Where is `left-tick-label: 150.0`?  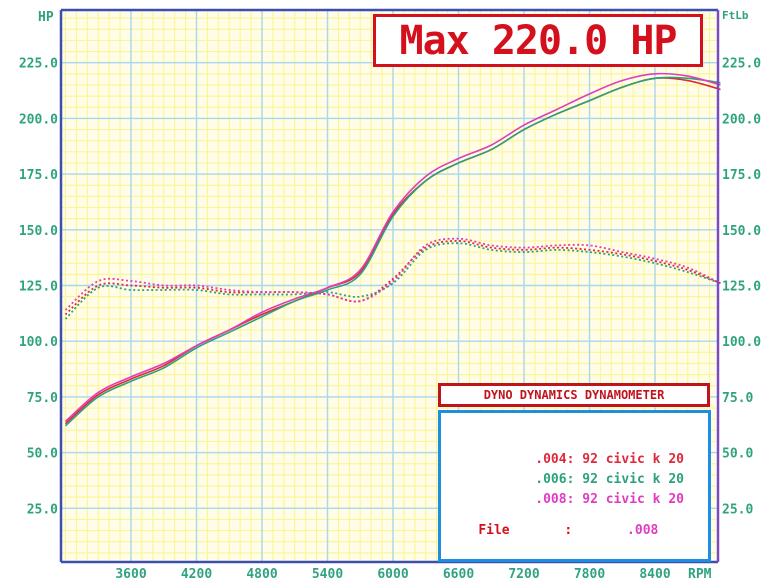
left-tick-label: 150.0 is located at coordinates (38, 231).